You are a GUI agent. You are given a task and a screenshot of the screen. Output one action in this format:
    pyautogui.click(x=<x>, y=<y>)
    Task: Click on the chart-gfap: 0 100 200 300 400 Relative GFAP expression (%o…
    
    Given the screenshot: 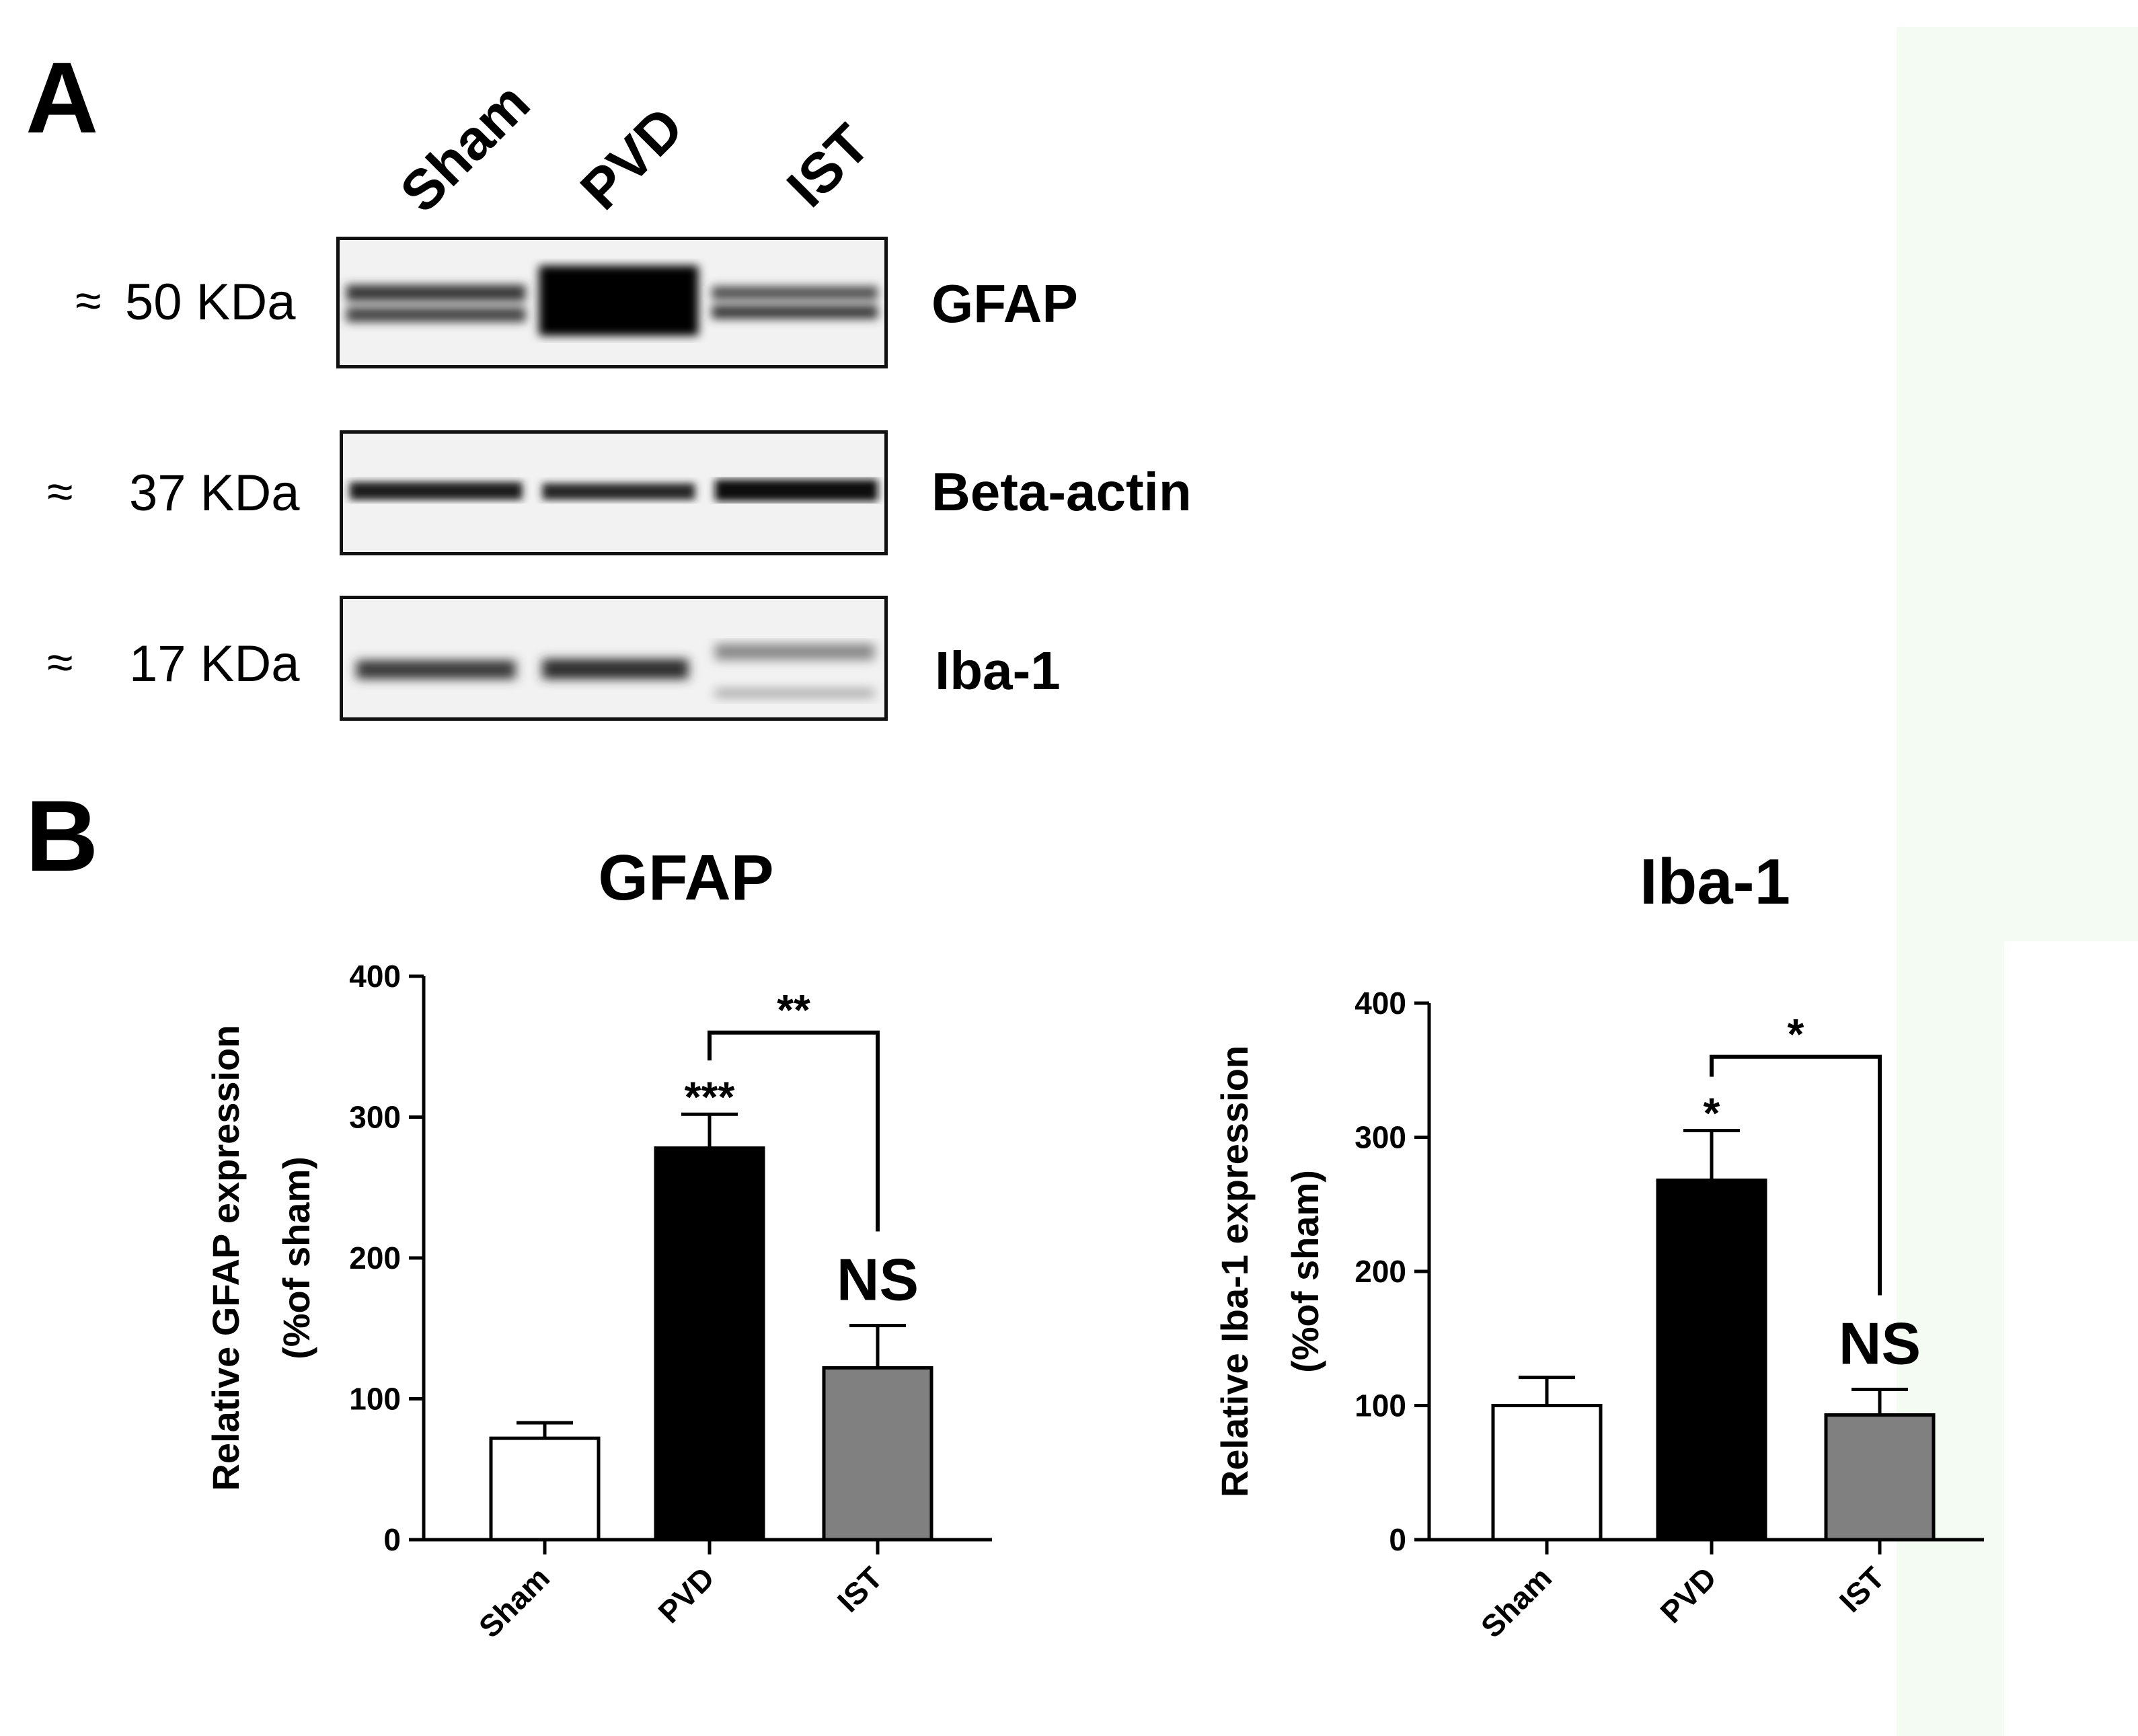 What is the action you would take?
    pyautogui.click(x=598, y=1302)
    